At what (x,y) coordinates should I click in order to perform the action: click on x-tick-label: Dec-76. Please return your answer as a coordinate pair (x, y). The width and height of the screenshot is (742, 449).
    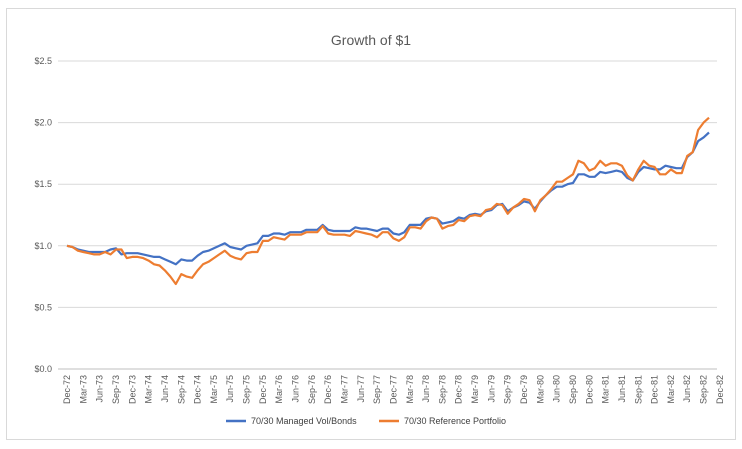
    Looking at the image, I should click on (328, 389).